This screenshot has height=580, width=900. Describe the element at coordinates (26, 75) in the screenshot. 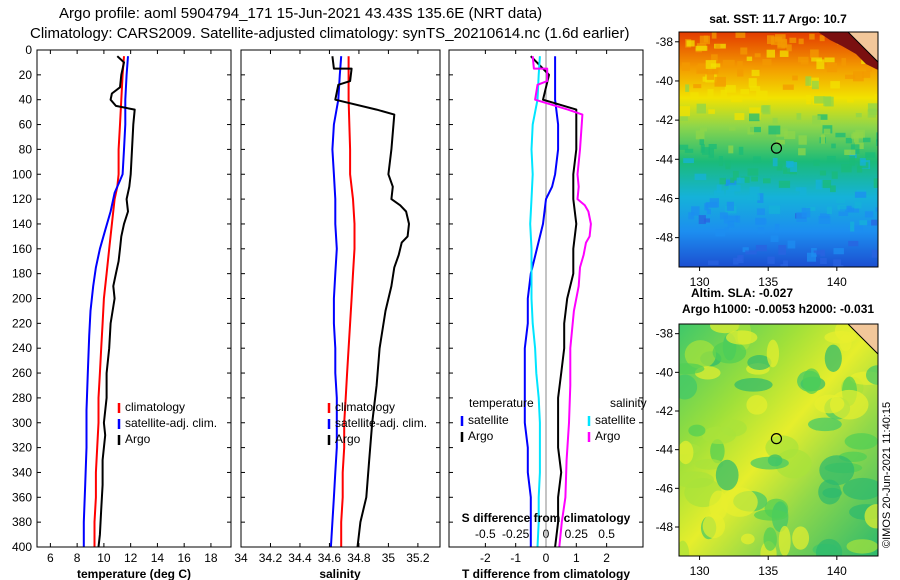

I see `depth-tick-label: 20` at that location.